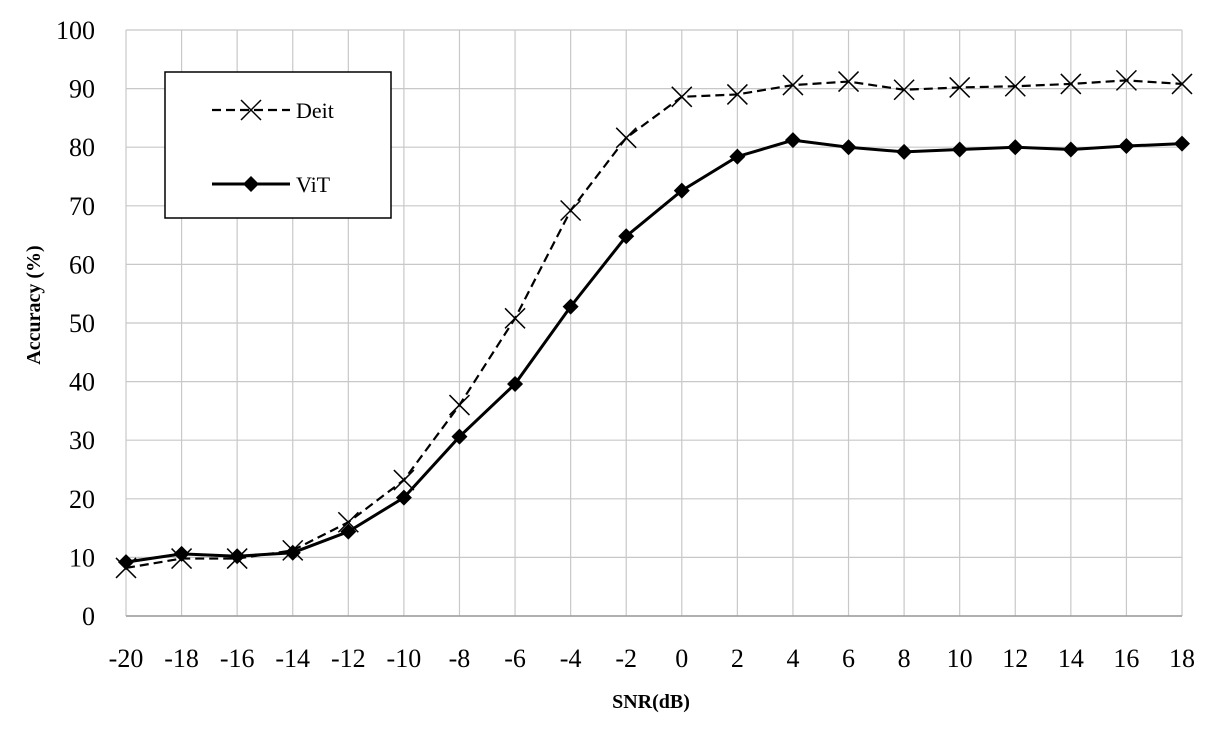  What do you see at coordinates (313, 184) in the screenshot?
I see `legend-label-vit: ViT` at bounding box center [313, 184].